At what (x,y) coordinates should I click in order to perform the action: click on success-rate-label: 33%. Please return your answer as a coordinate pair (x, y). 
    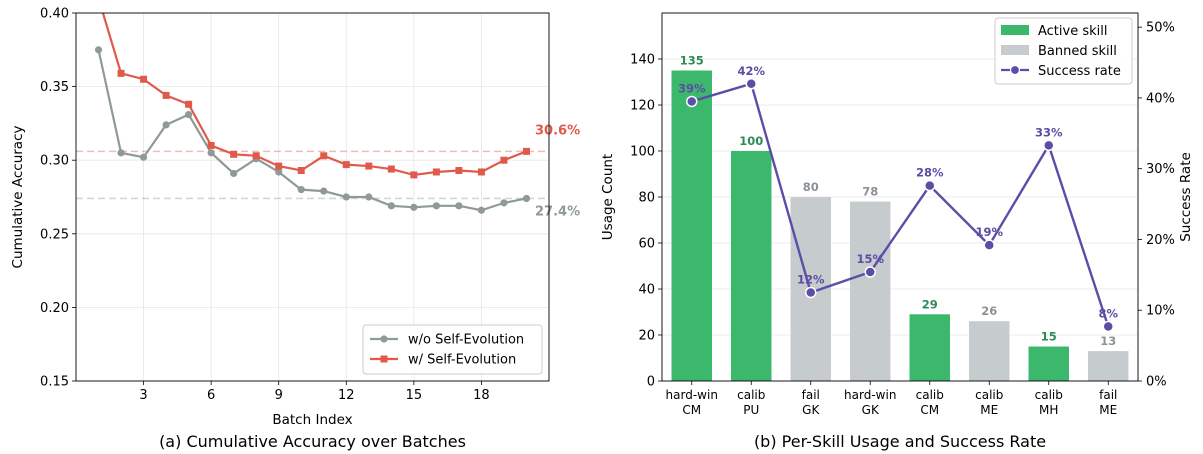
    Looking at the image, I should click on (1049, 132).